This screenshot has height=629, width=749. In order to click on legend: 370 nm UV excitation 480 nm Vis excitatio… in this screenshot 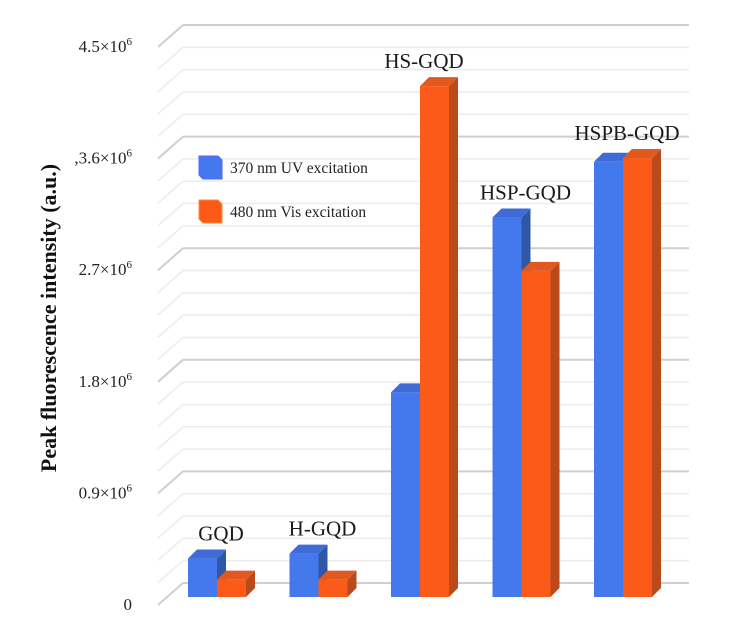, I will do `click(283, 189)`.